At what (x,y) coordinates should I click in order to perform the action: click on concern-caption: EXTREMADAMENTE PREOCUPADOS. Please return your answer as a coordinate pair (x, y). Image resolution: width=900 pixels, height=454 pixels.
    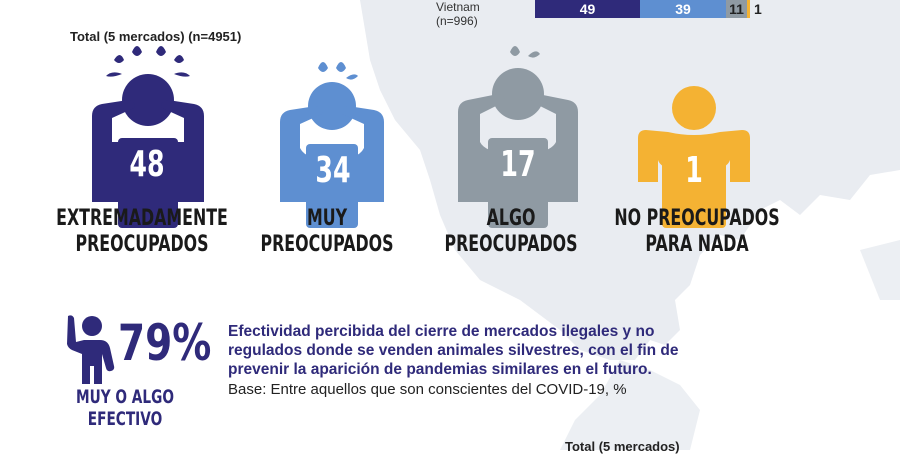
    Looking at the image, I should click on (142, 232).